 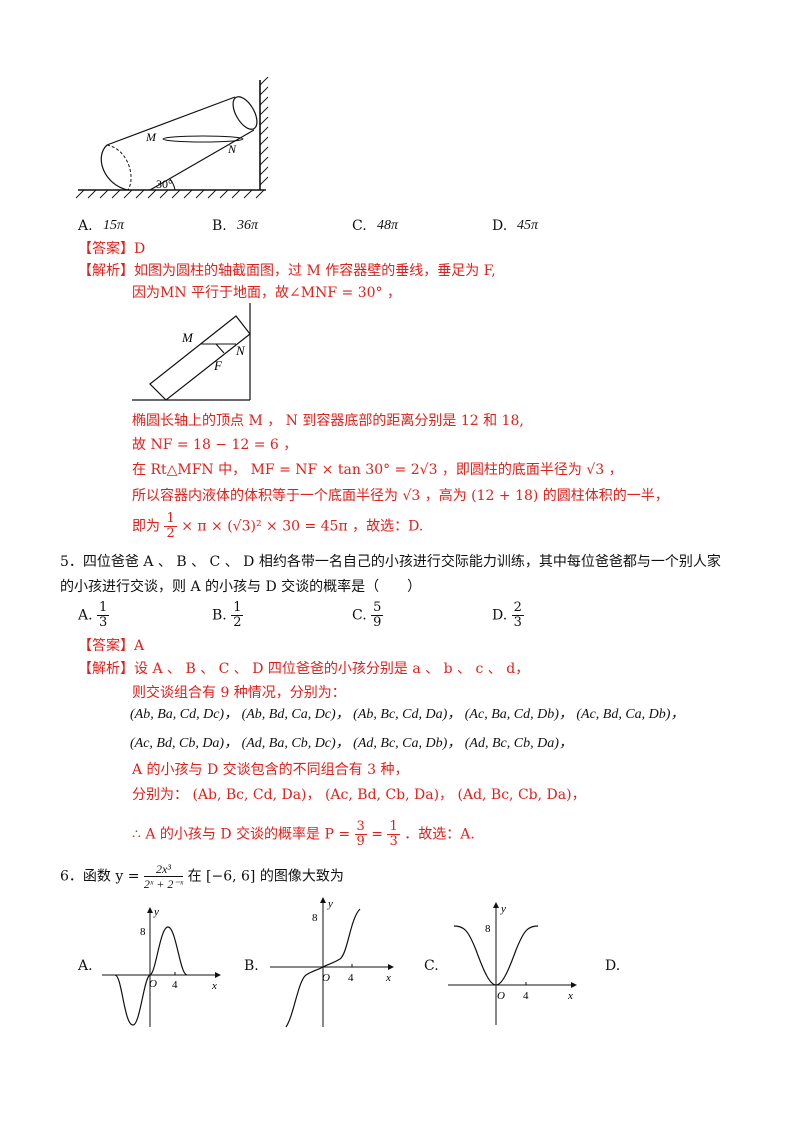 I want to click on fraction-numerator: 2, so click(x=517, y=608).